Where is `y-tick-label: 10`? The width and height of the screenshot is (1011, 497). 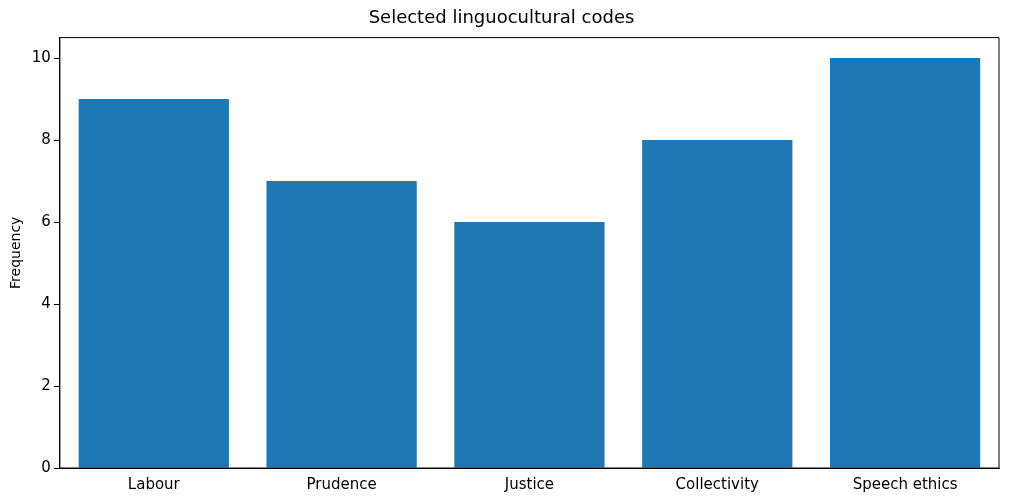
y-tick-label: 10 is located at coordinates (41, 56).